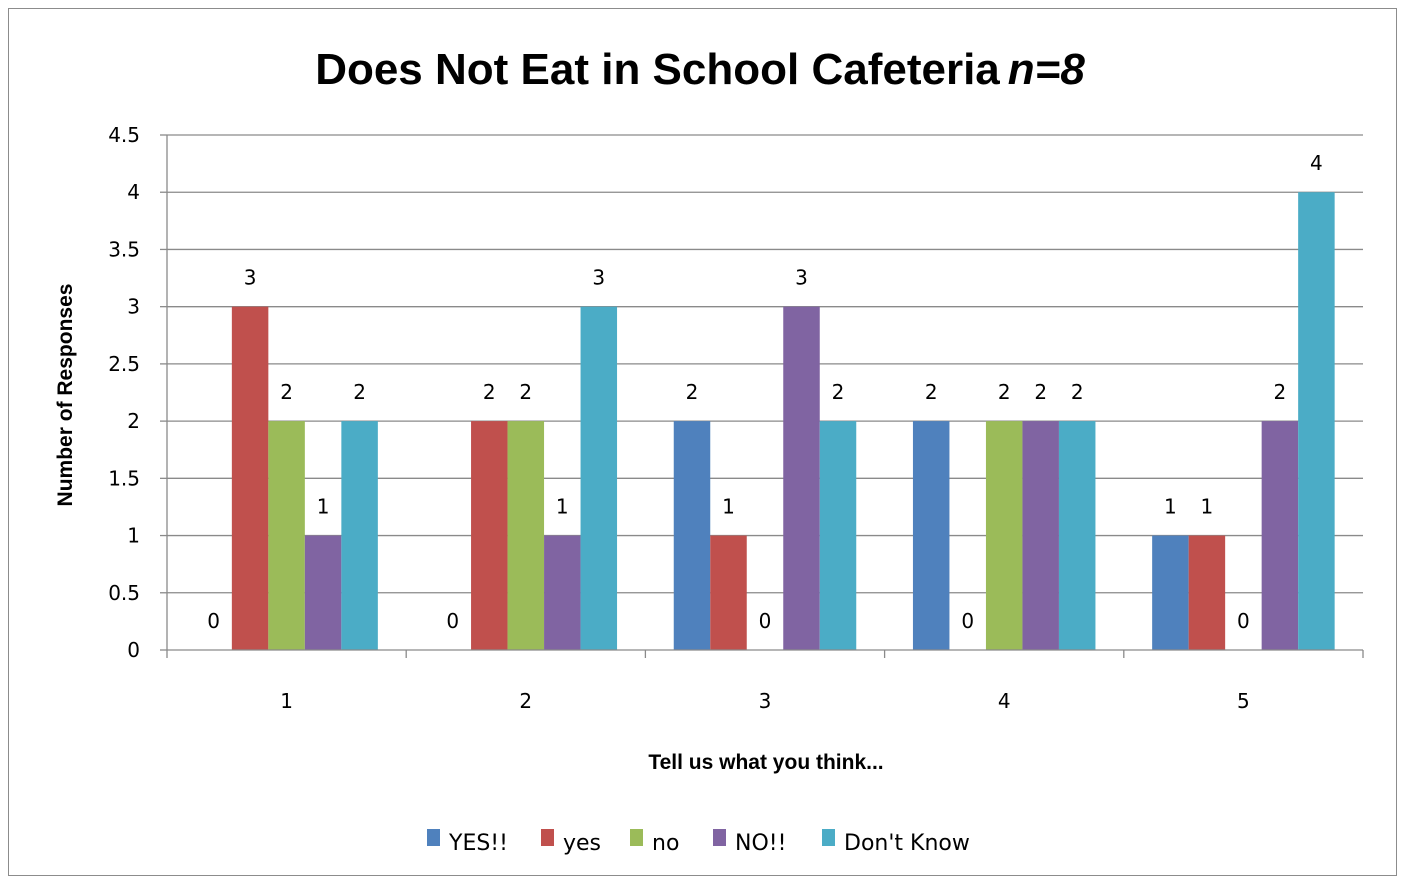 The height and width of the screenshot is (880, 1401). What do you see at coordinates (286, 701) in the screenshot?
I see `x-tick-label: 1` at bounding box center [286, 701].